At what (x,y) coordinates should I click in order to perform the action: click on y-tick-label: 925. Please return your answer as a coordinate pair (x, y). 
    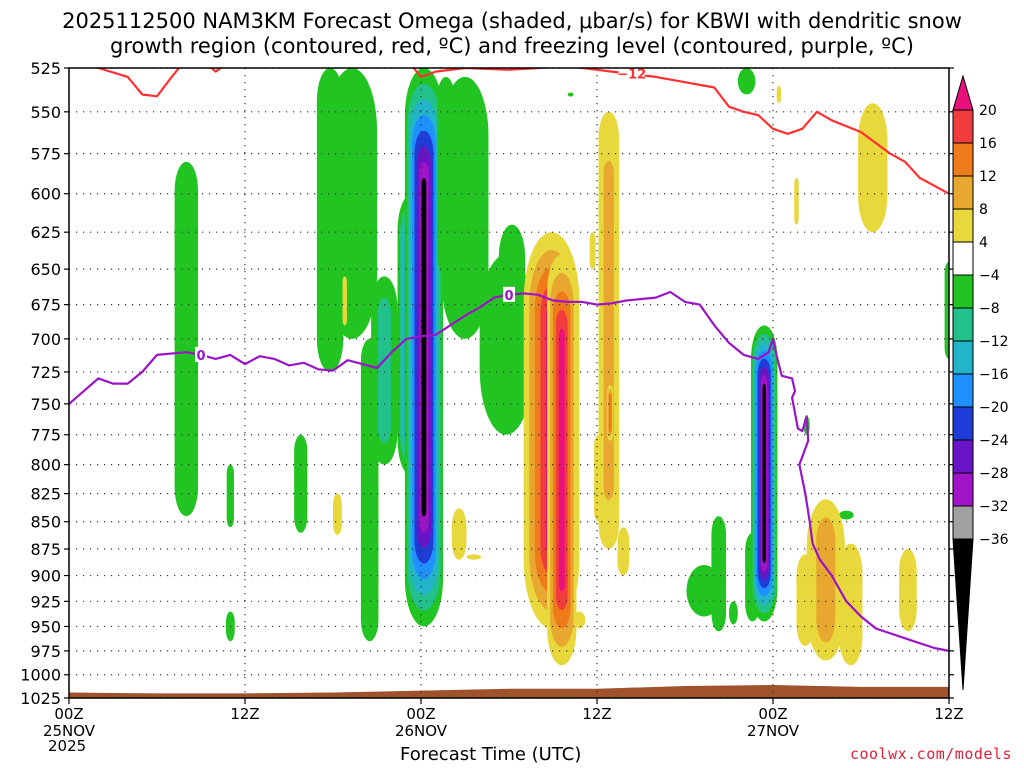
    Looking at the image, I should click on (45, 601).